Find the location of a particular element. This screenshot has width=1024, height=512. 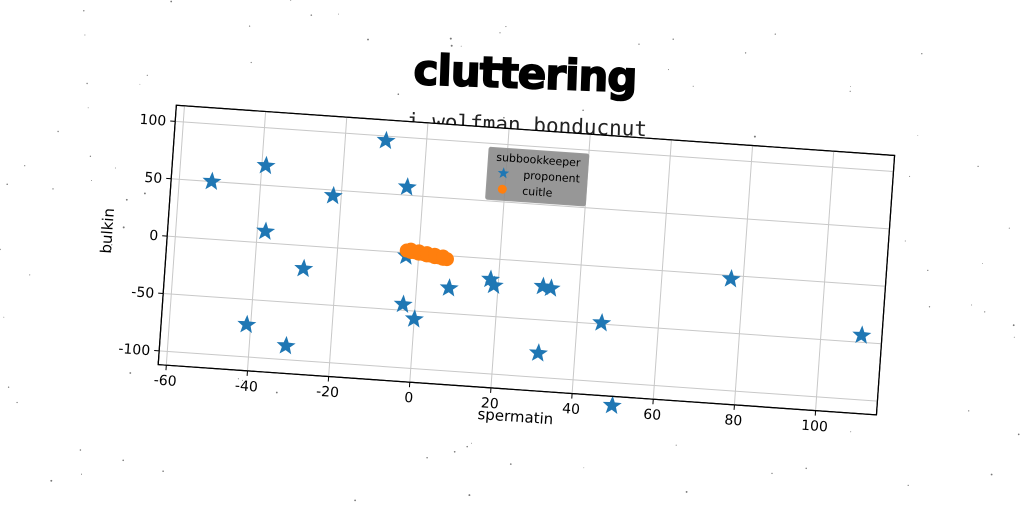

legend-marker-cuitle is located at coordinates (502, 189).